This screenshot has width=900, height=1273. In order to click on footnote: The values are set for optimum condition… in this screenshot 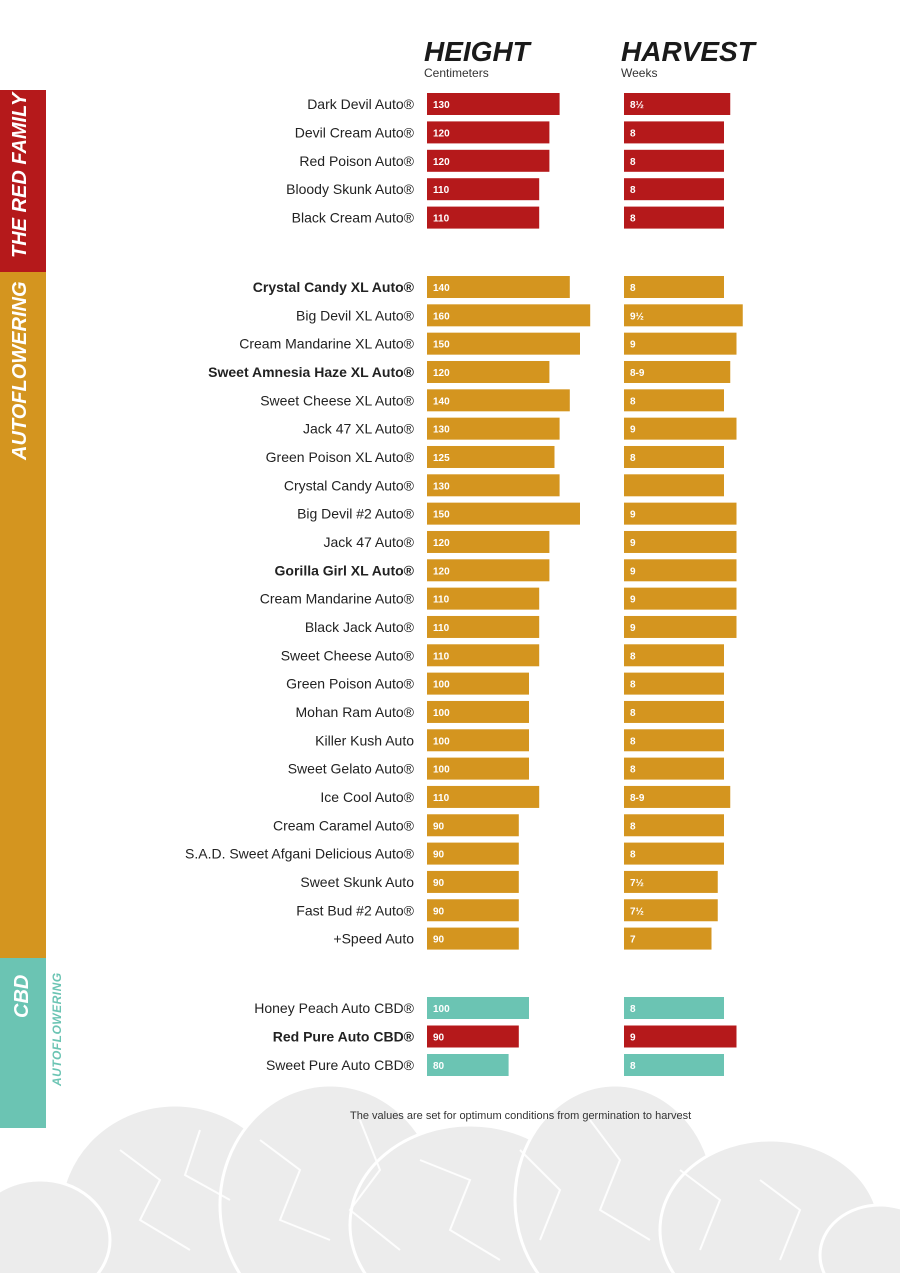, I will do `click(521, 1116)`.